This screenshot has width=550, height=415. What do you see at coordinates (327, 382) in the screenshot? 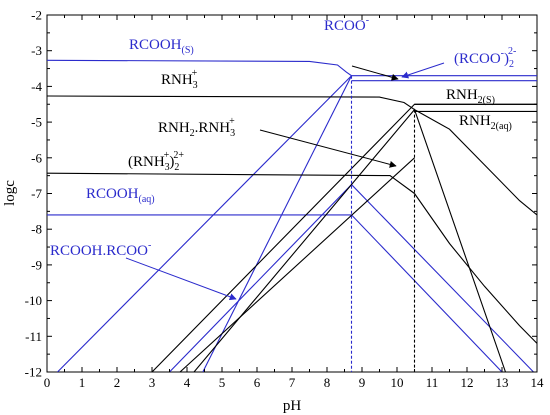
I see `x-tick-label-8: 8` at bounding box center [327, 382].